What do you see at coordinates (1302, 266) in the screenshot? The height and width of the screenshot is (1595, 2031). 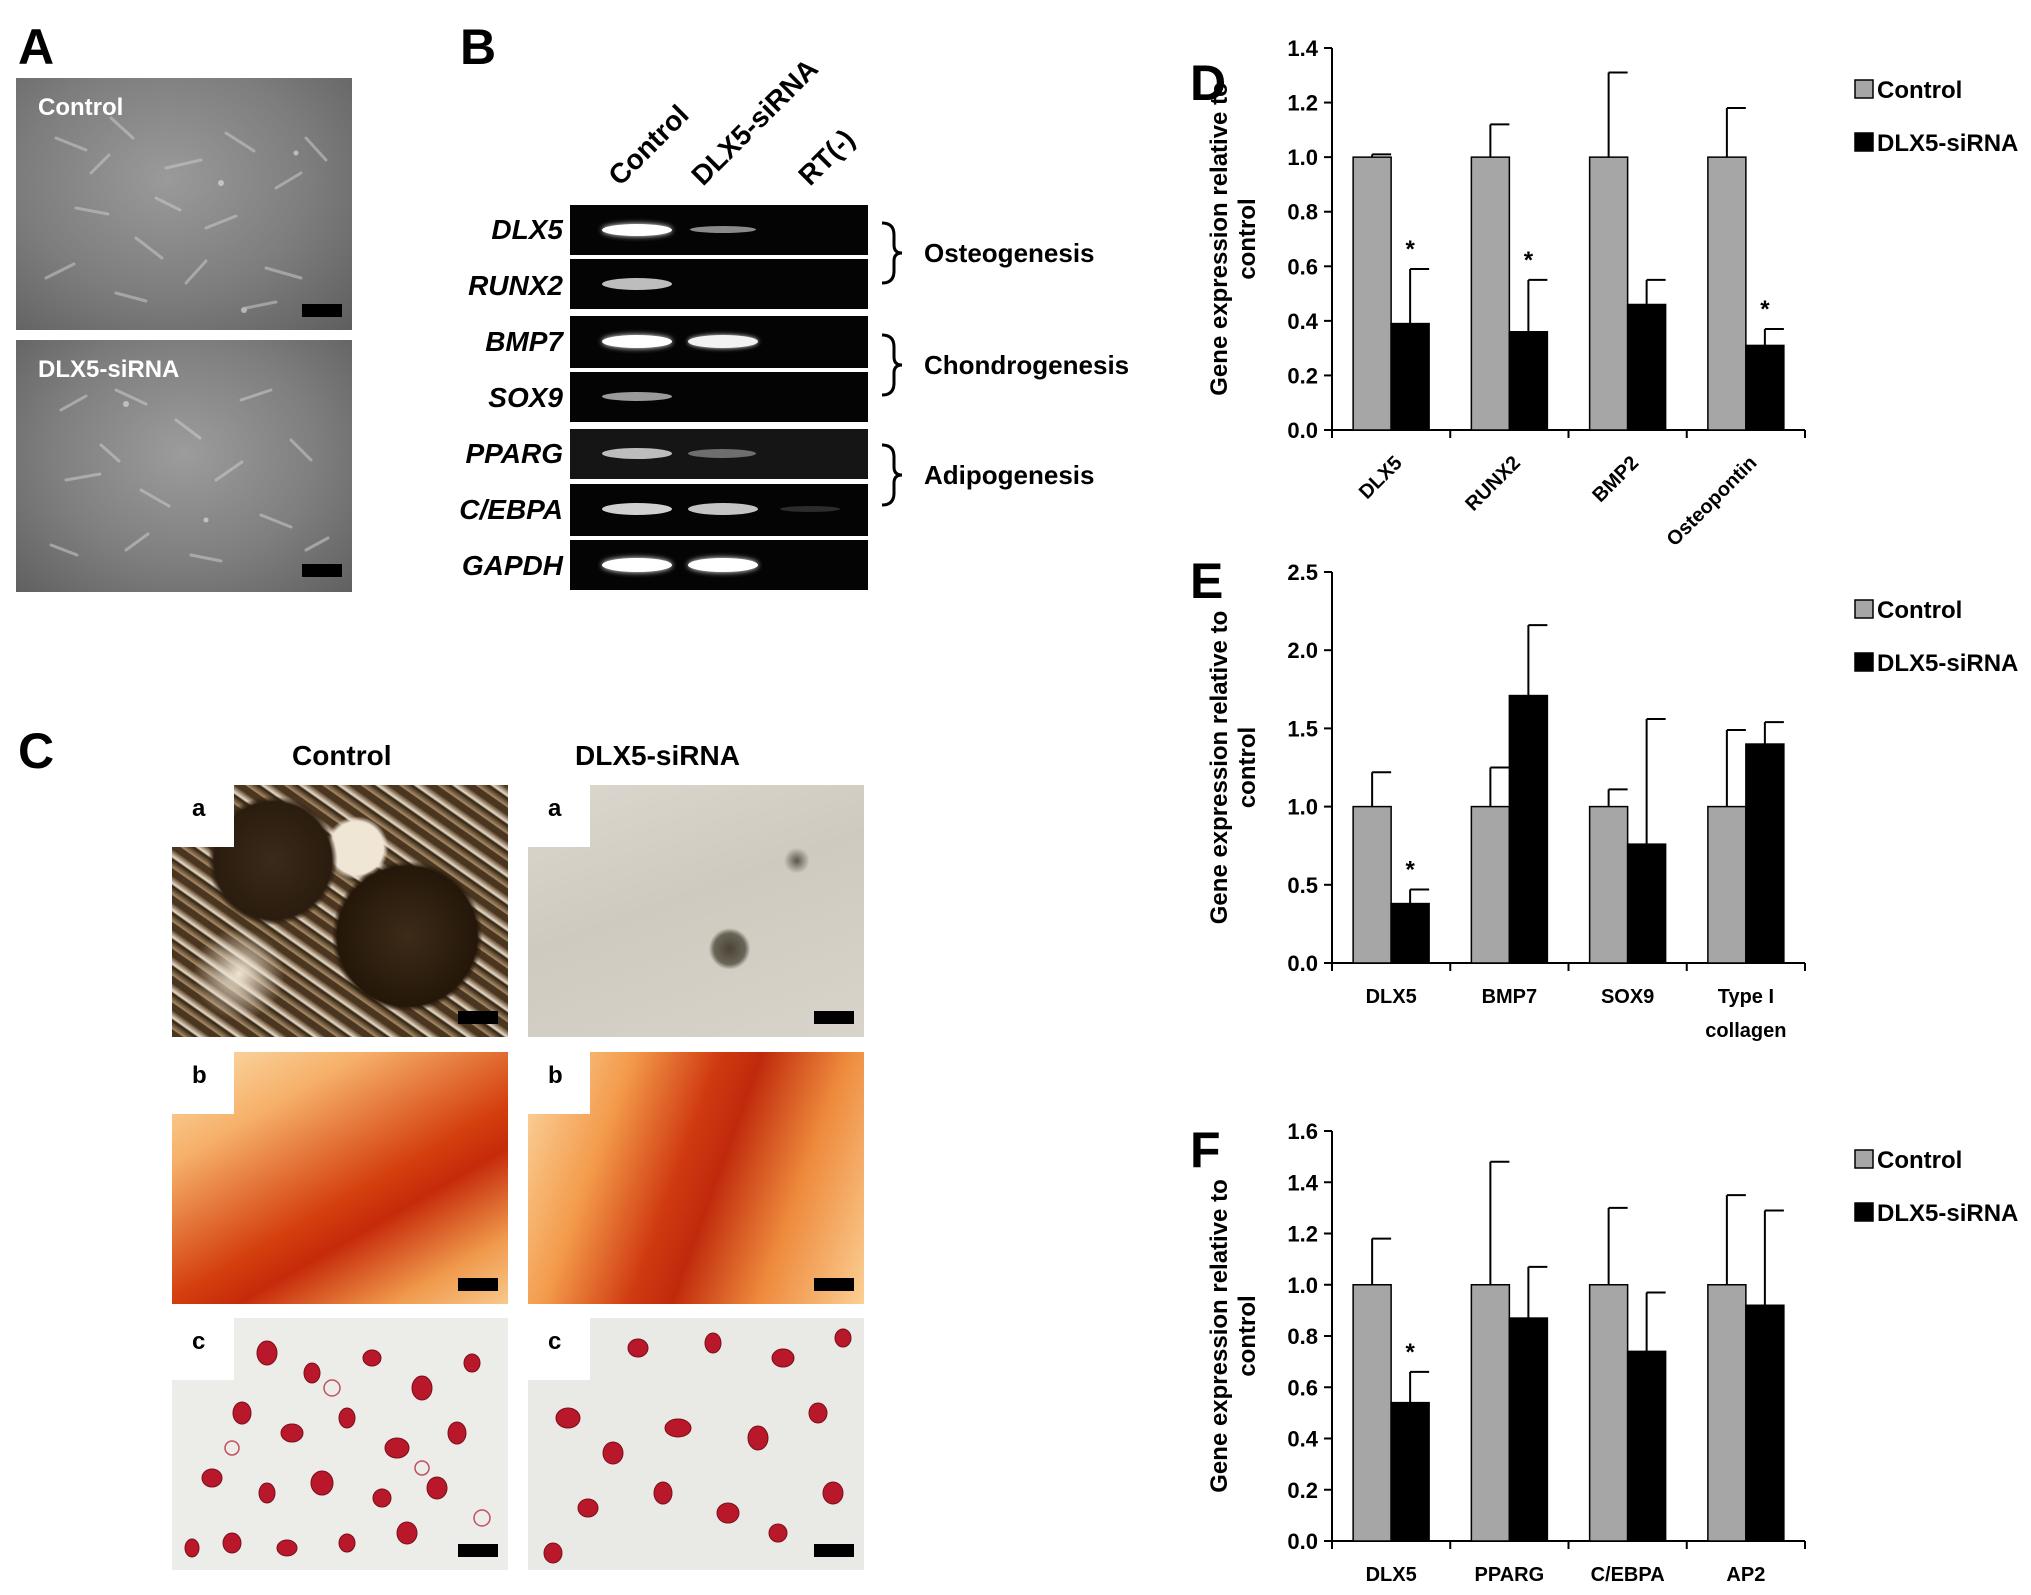 I see `y-tick-label: 0.6` at bounding box center [1302, 266].